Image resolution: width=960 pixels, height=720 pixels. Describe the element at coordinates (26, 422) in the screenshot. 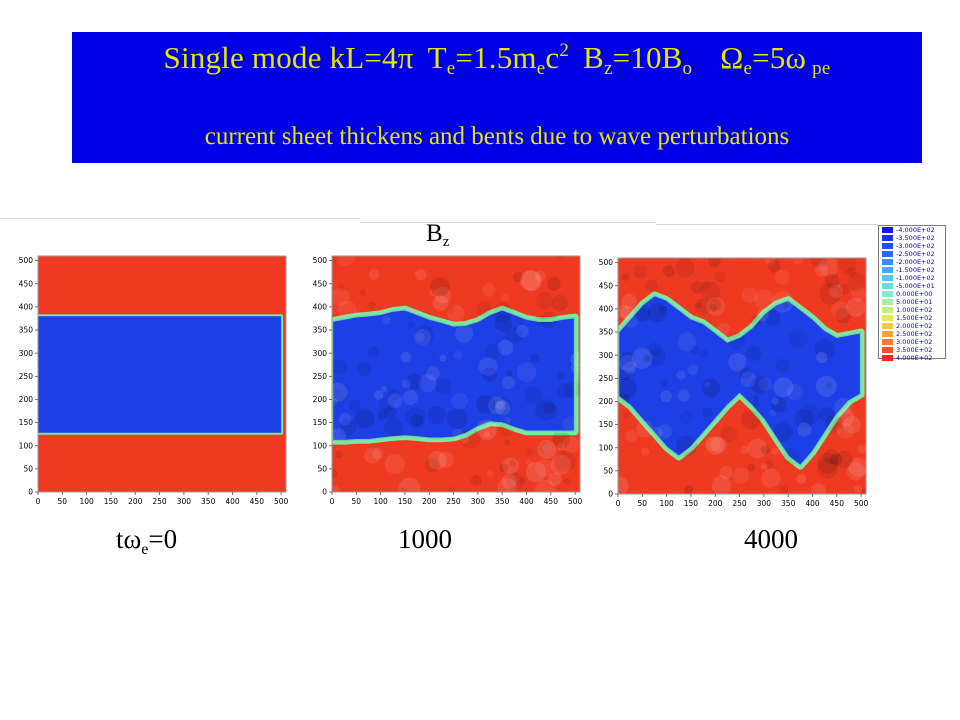

I see `y-tick-label: 150` at that location.